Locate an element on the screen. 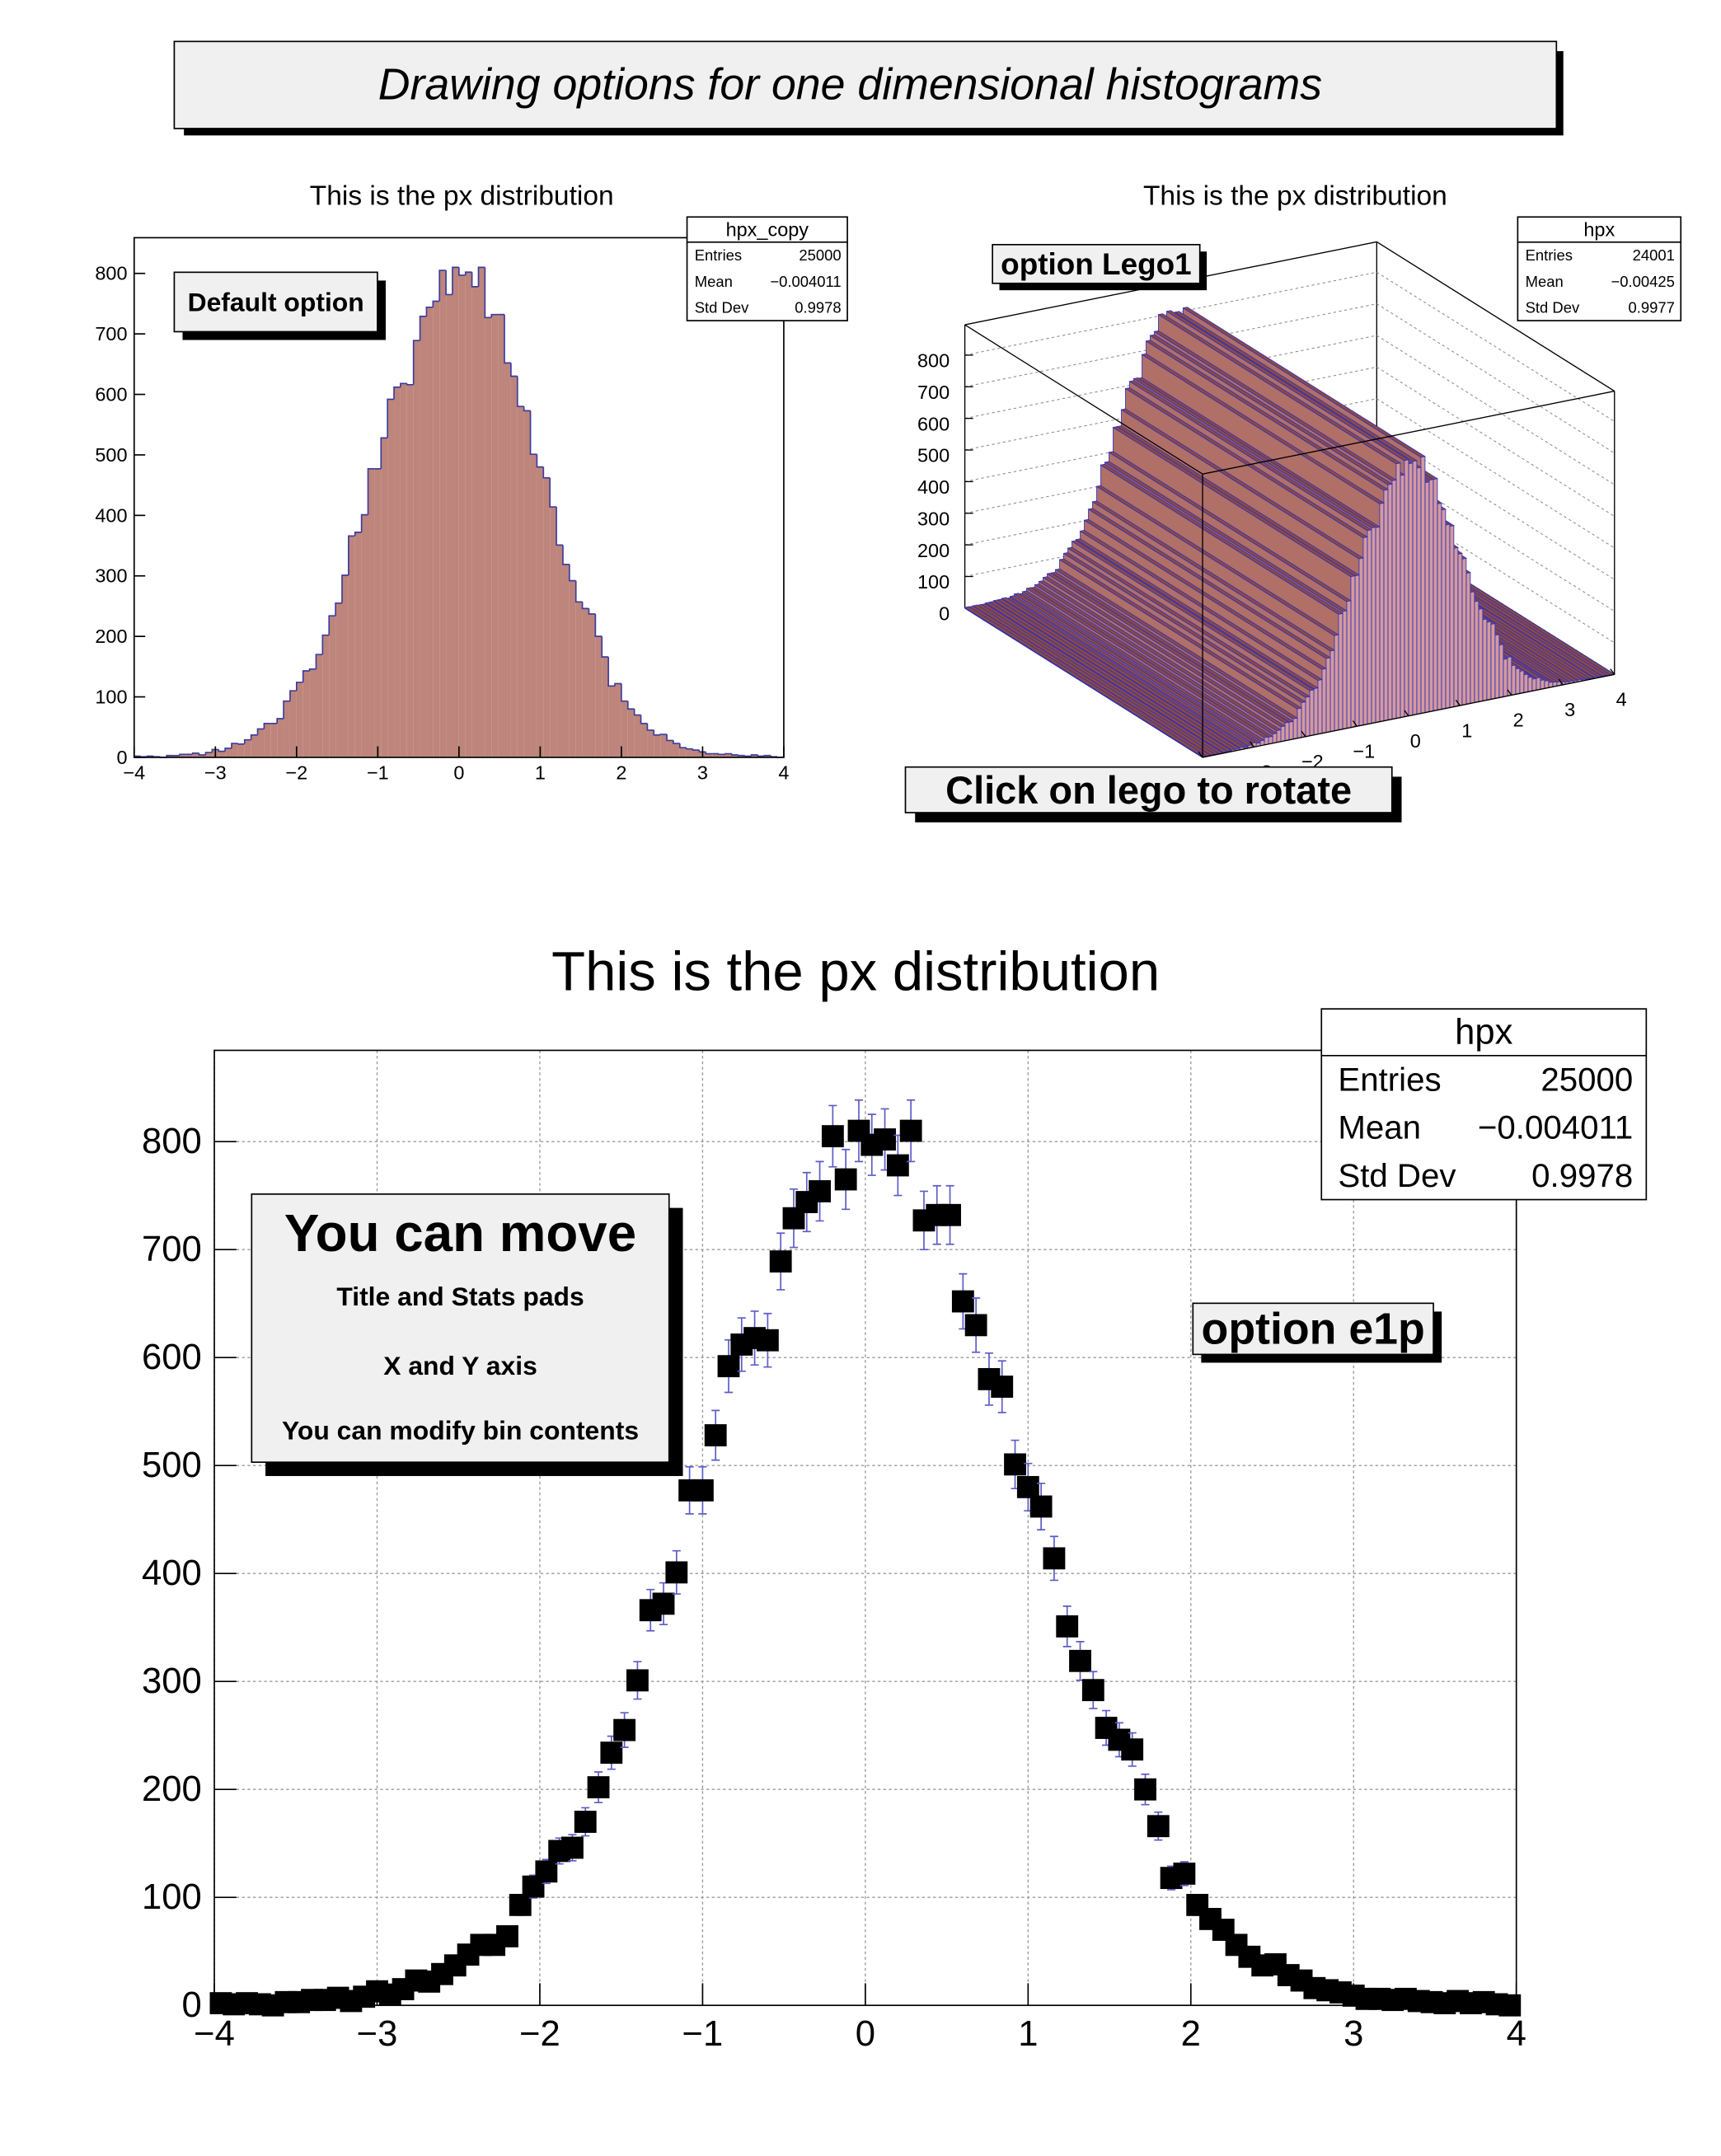  y-tick-label: 500 is located at coordinates (111, 455).